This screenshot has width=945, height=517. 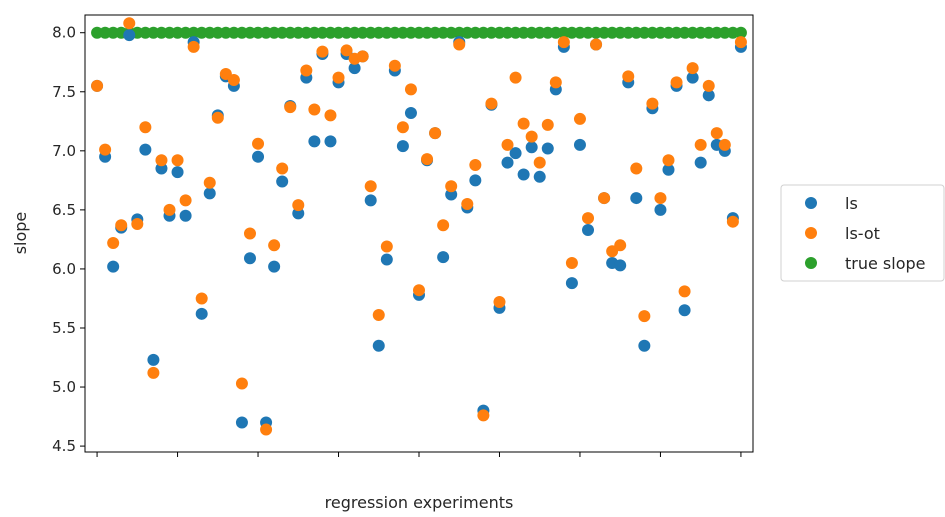 I want to click on legend-label-true-slope: true slope, so click(x=885, y=263).